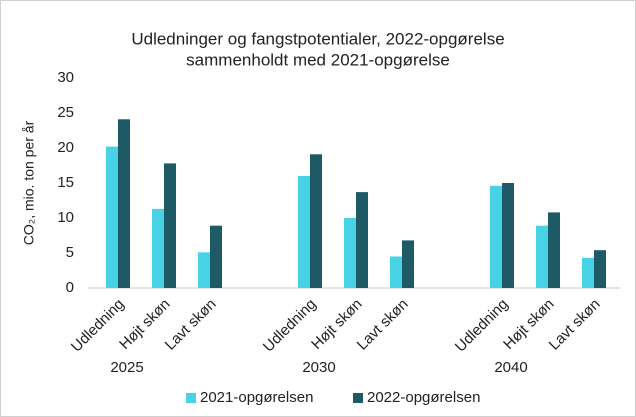 Image resolution: width=636 pixels, height=417 pixels. Describe the element at coordinates (318, 367) in the screenshot. I see `group-label: 2030` at that location.